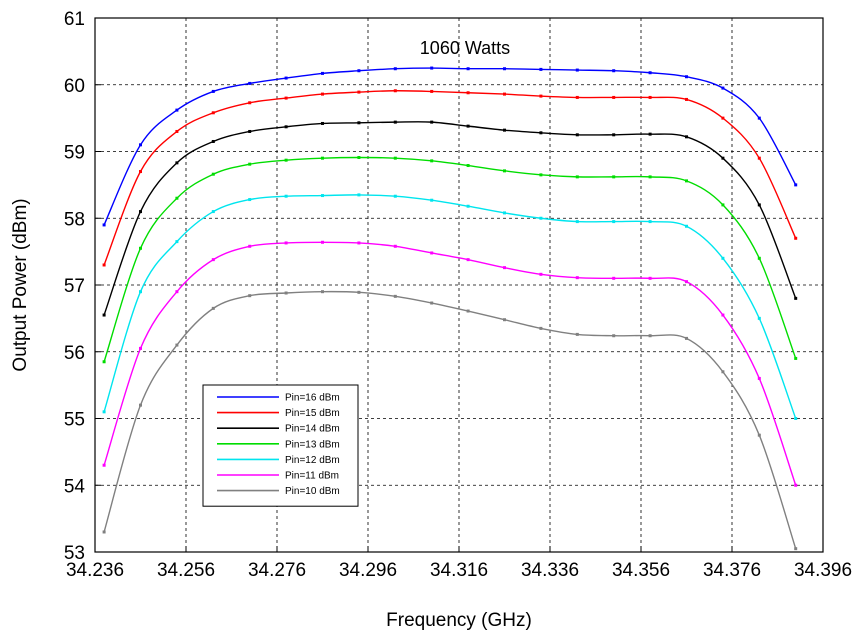 The width and height of the screenshot is (865, 635). I want to click on legend-label: Pin=10 dBm, so click(312, 491).